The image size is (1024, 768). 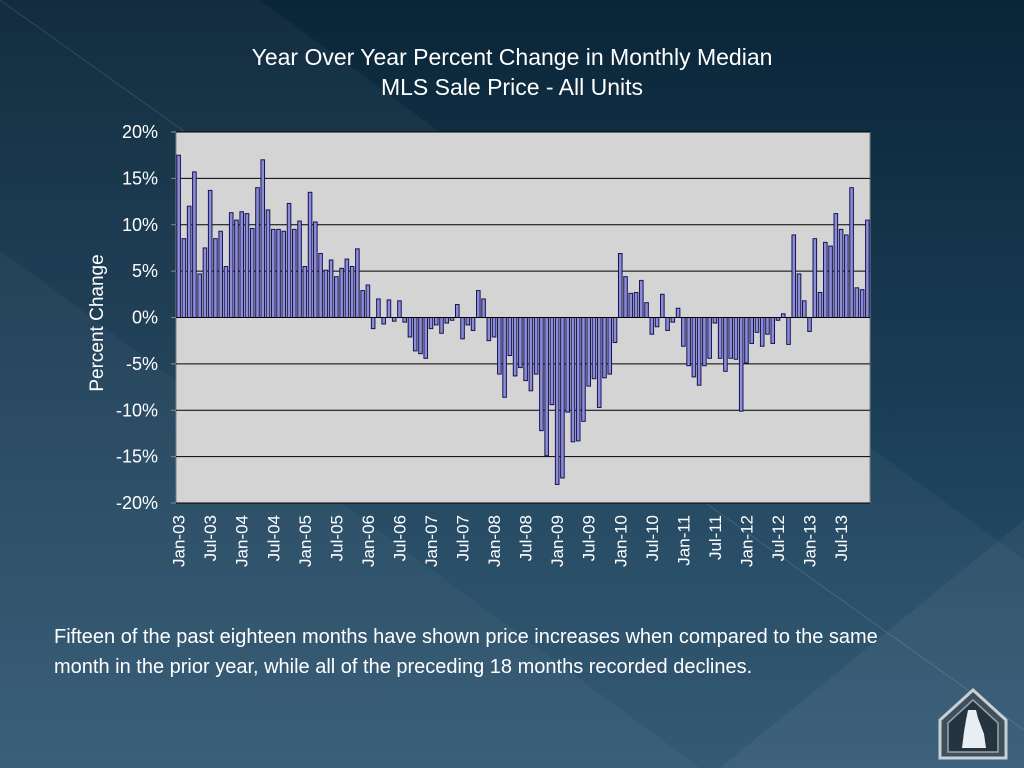 What do you see at coordinates (652, 538) in the screenshot?
I see `x-tick-label: Jul-10` at bounding box center [652, 538].